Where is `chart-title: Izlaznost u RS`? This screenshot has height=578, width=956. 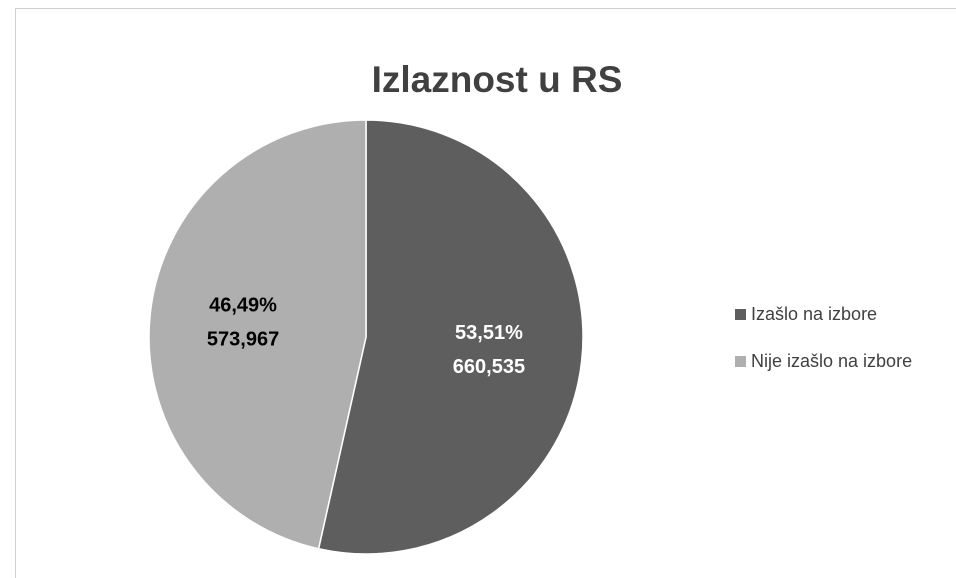
chart-title: Izlaznost u RS is located at coordinates (497, 79).